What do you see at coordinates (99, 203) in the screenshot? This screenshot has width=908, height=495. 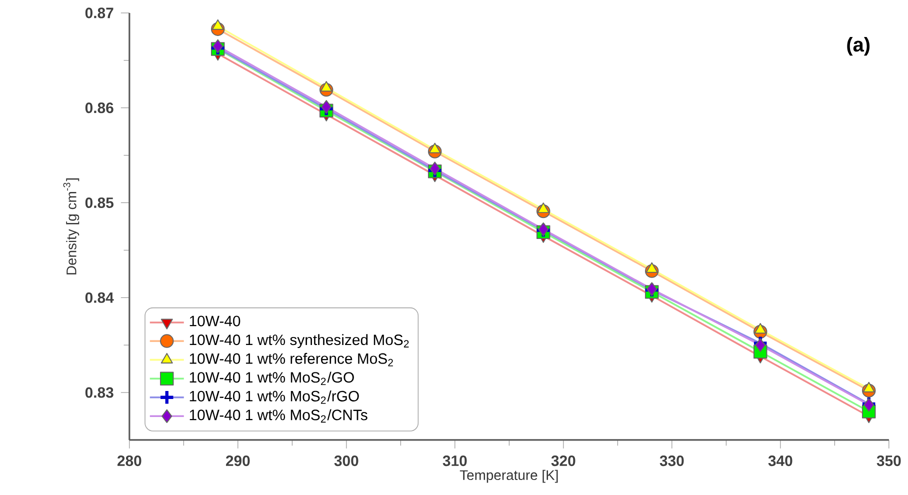 I see `y-tick-label: 0.85` at bounding box center [99, 203].